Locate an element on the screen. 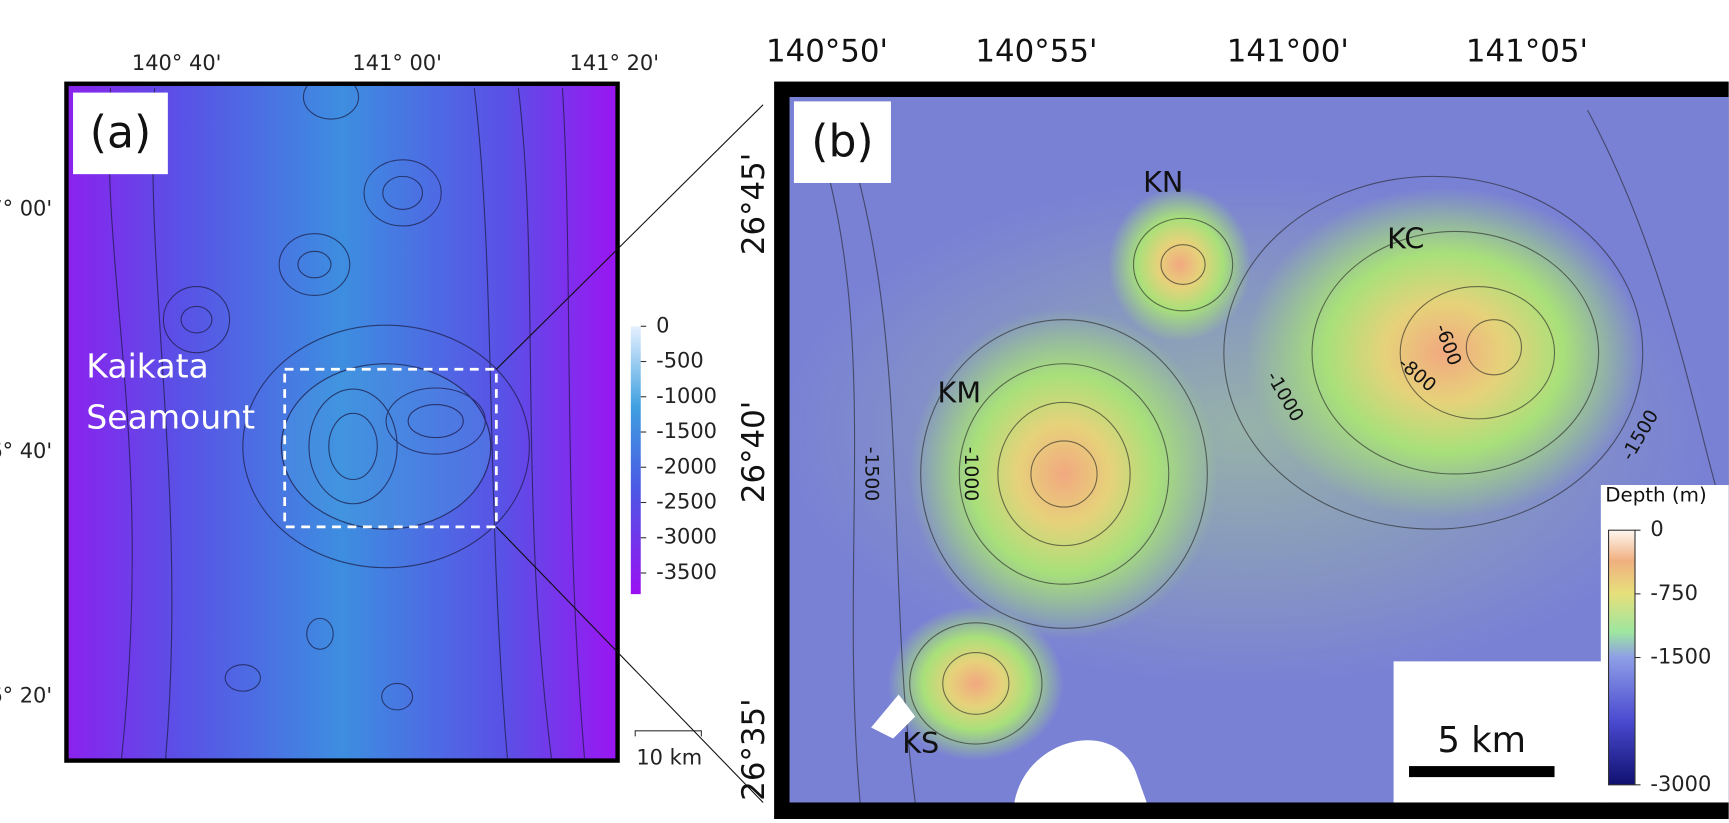  feature-label: KS is located at coordinates (920, 743).